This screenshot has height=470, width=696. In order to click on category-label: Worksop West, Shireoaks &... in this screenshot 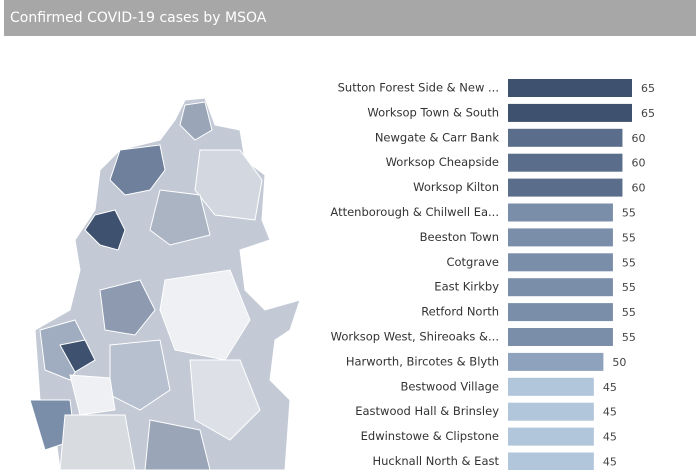, I will do `click(415, 337)`.